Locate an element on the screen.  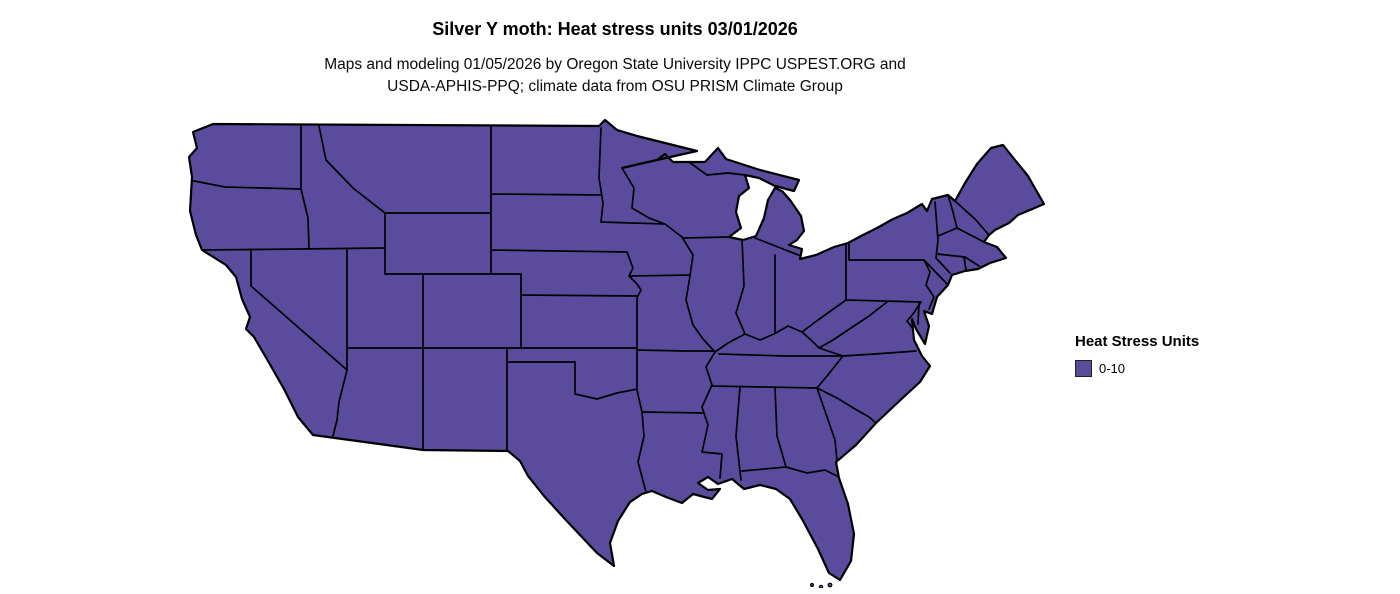
legend-title: Heat Stress Units is located at coordinates (1137, 341).